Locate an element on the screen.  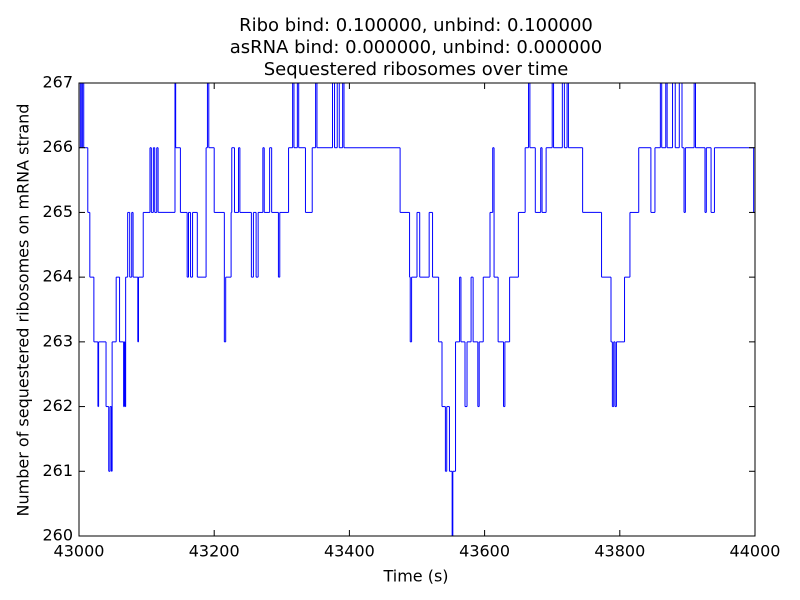
chart-title: Sequestered ribosomes over time is located at coordinates (416, 69).